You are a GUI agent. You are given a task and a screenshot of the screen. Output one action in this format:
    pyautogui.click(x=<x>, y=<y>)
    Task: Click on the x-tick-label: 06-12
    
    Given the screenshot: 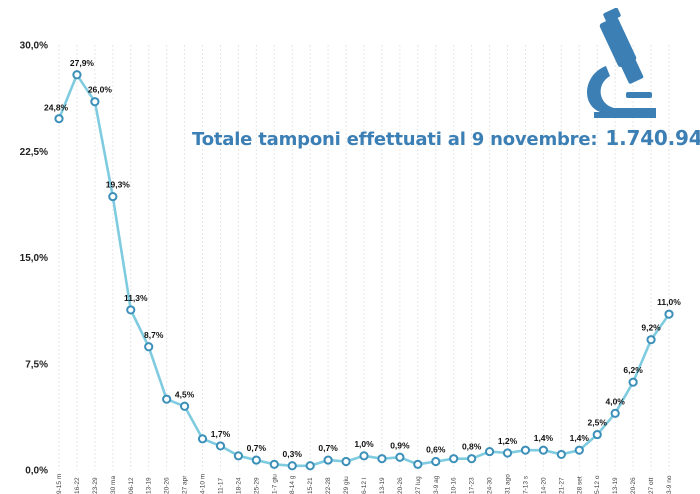 What is the action you would take?
    pyautogui.click(x=131, y=485)
    